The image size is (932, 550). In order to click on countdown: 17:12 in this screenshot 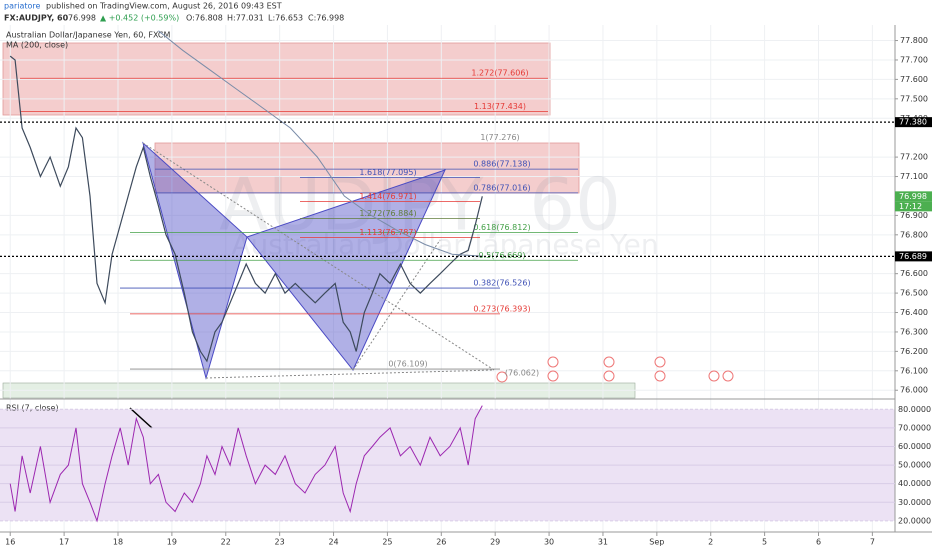, I will do `click(910, 206)`.